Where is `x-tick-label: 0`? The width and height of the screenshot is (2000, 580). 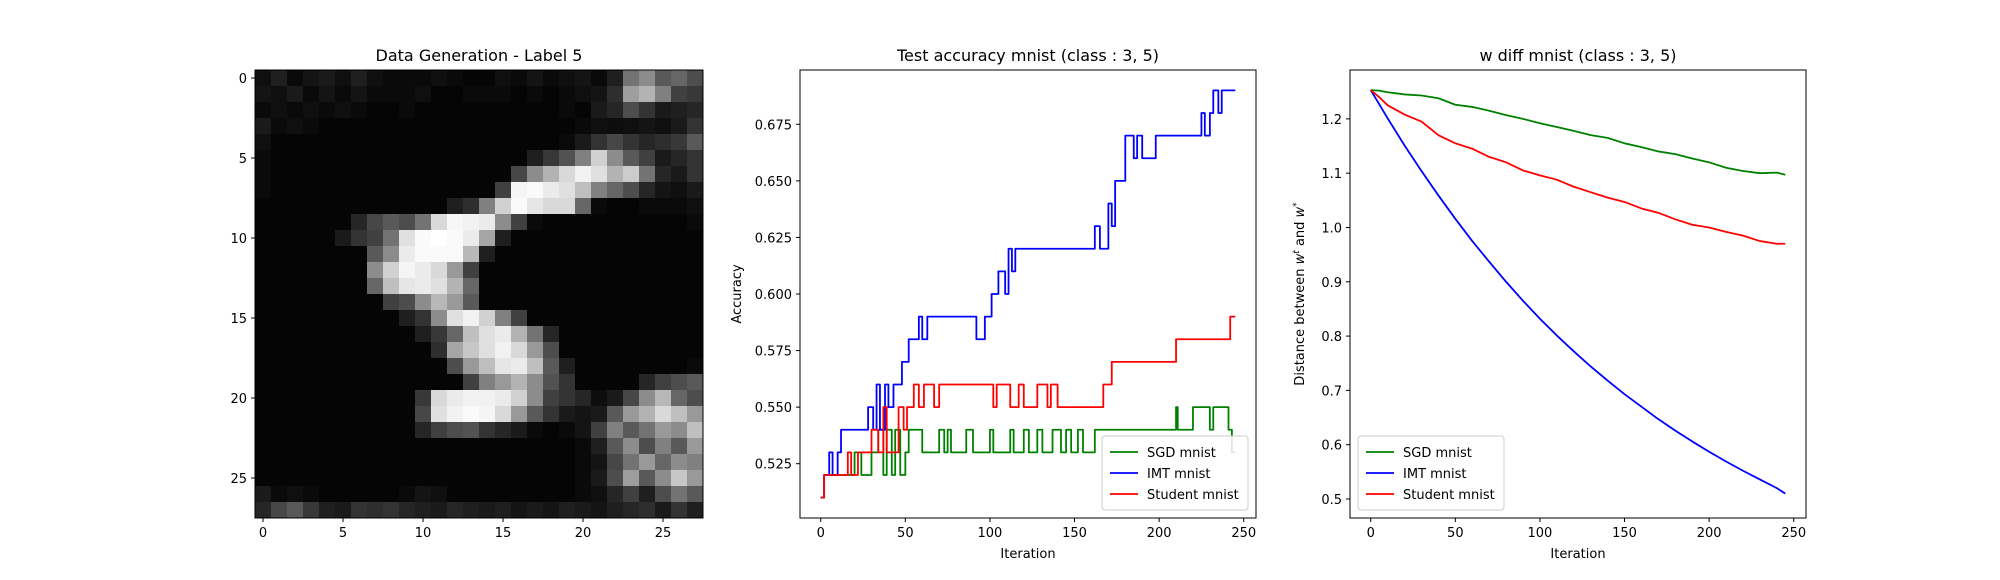 x-tick-label: 0 is located at coordinates (821, 533).